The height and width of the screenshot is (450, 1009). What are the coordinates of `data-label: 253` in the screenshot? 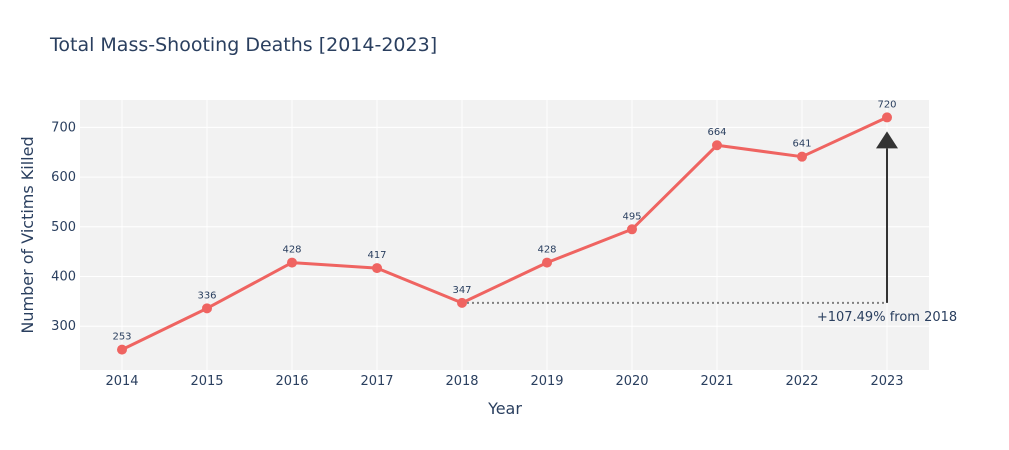 It's located at (121, 337).